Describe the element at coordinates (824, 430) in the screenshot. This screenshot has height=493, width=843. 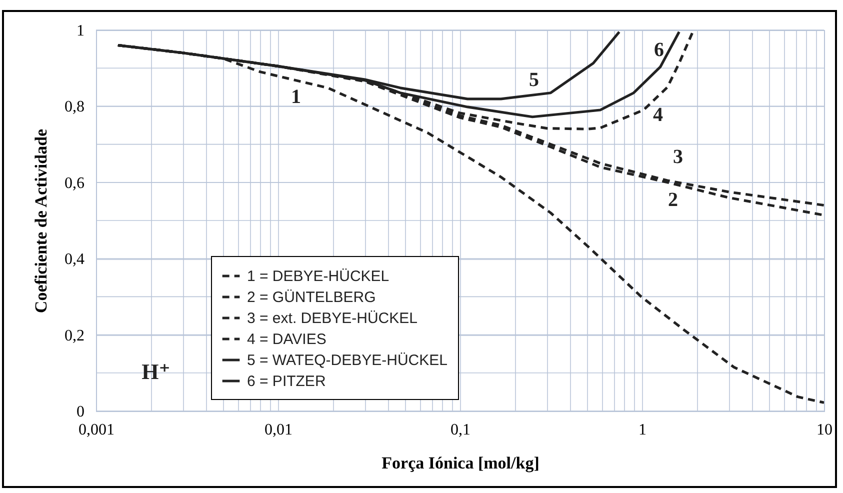
I see `x-tick-label: 10` at that location.